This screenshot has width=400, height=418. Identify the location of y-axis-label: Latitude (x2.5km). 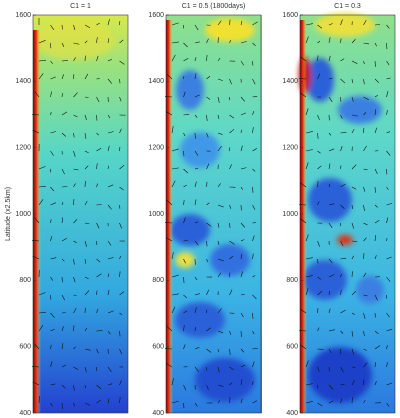
(8, 214).